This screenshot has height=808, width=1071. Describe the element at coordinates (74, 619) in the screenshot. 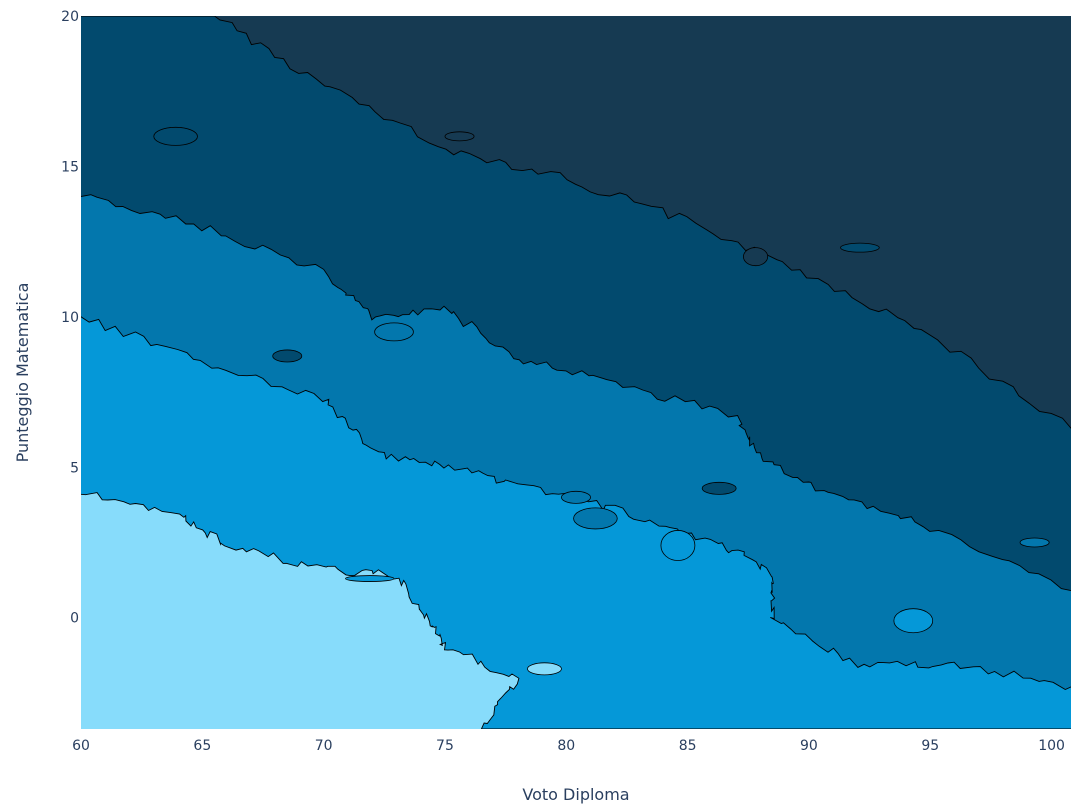

I see `y-tick-label: 0` at that location.